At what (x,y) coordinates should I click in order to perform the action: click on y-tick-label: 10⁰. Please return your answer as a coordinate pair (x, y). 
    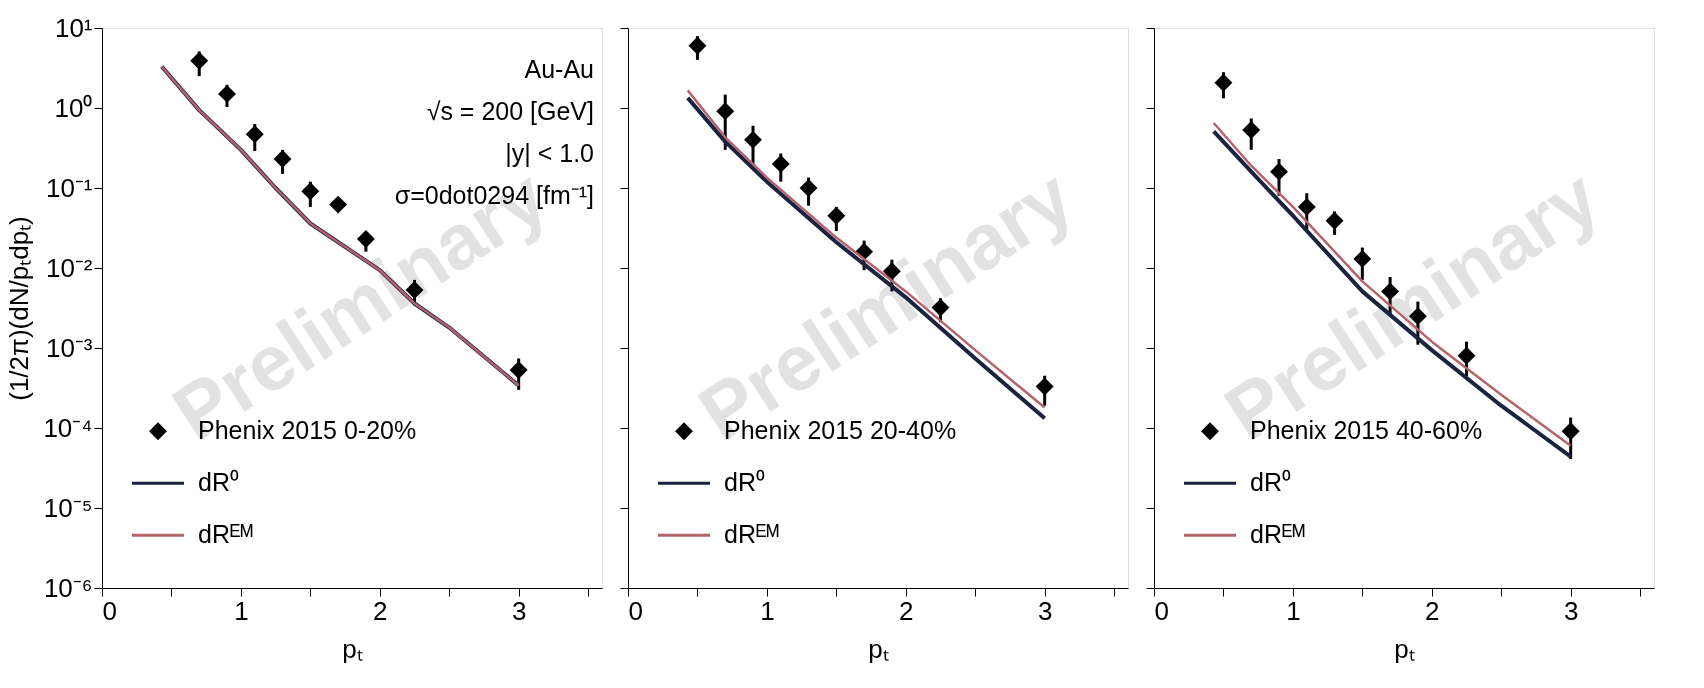
    Looking at the image, I should click on (73, 107).